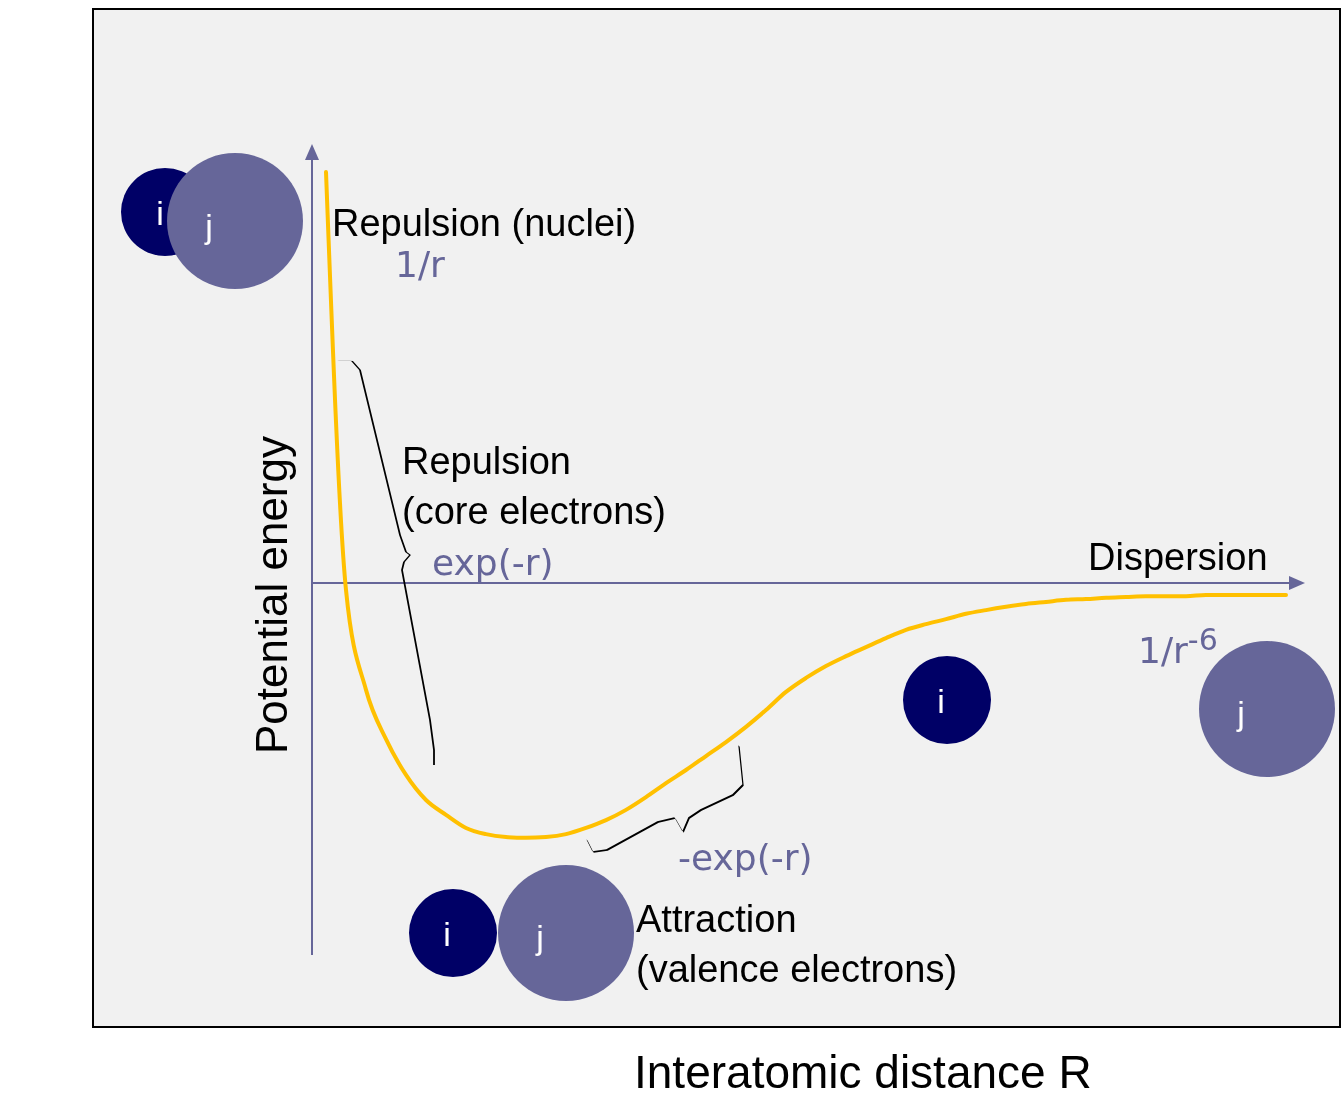 The image size is (1341, 1096). I want to click on y-axis-title: Potential energy, so click(272, 595).